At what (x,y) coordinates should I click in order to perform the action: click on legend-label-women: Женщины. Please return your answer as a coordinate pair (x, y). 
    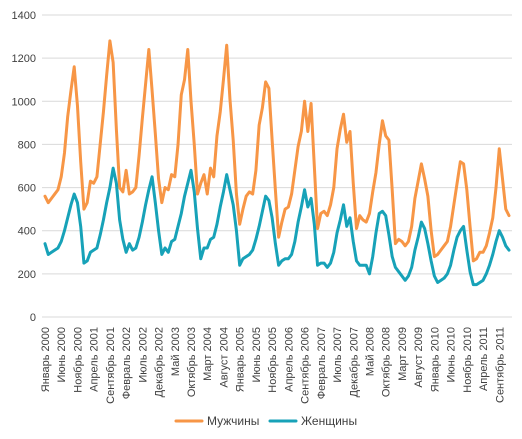
    Looking at the image, I should click on (329, 421).